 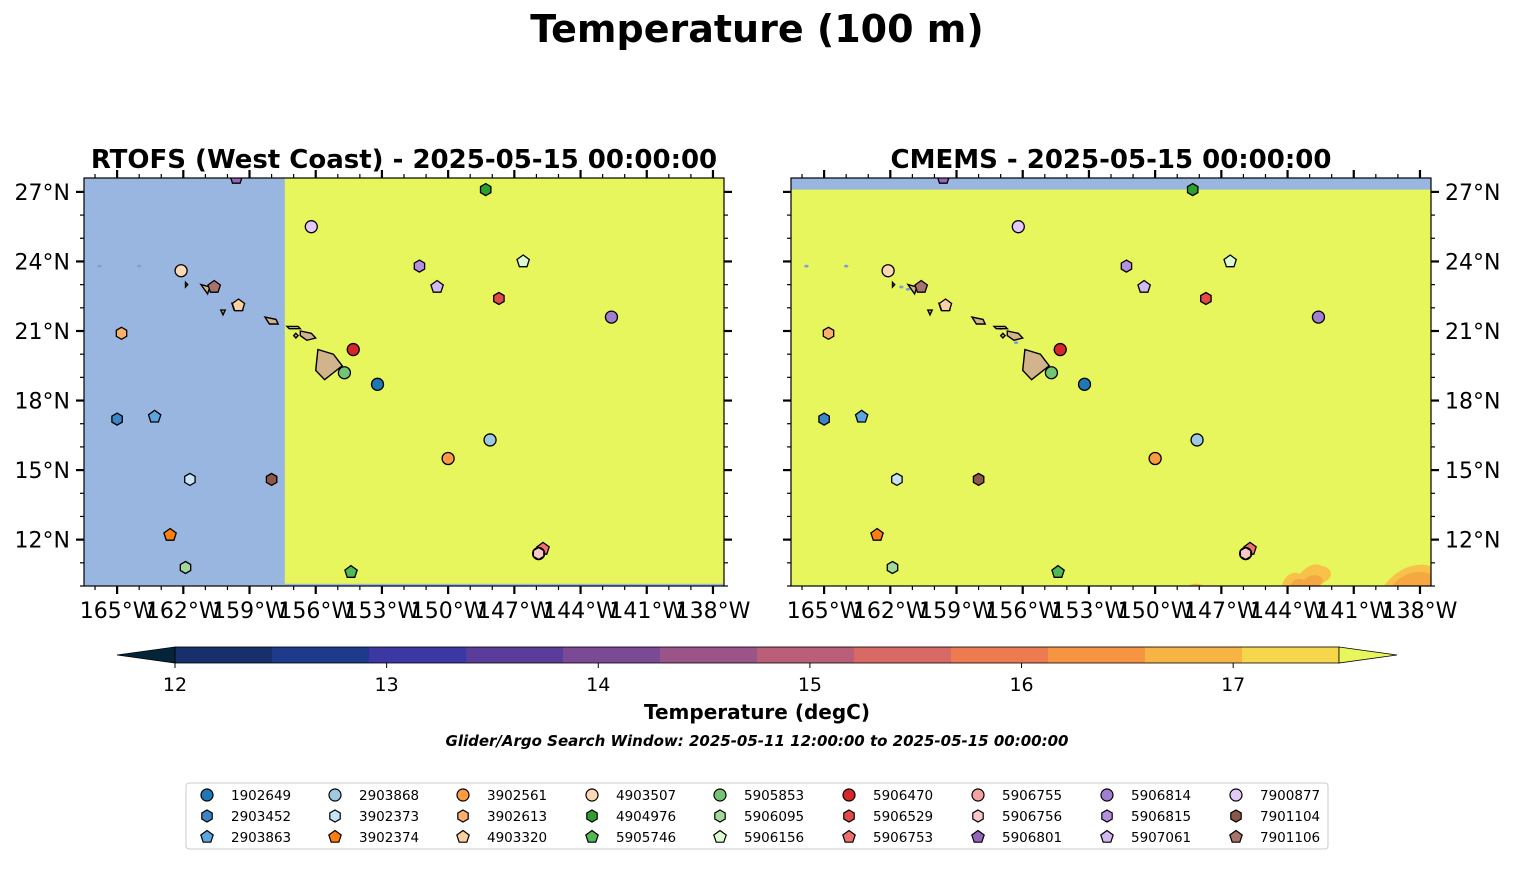 I want to click on legend-item-5906470: 5906470, so click(x=887, y=796).